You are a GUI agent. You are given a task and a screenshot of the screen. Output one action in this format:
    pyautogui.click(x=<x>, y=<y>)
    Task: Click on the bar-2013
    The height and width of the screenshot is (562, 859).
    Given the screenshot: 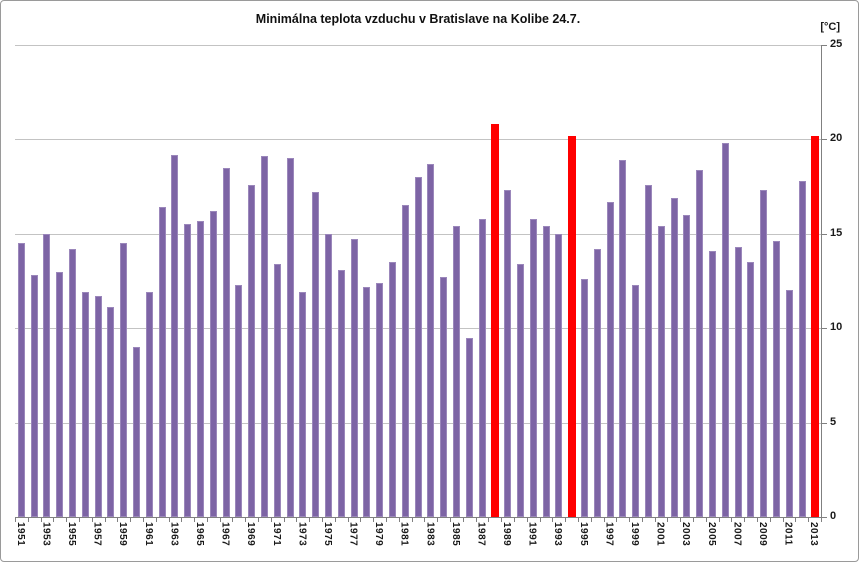 What is the action you would take?
    pyautogui.click(x=814, y=326)
    